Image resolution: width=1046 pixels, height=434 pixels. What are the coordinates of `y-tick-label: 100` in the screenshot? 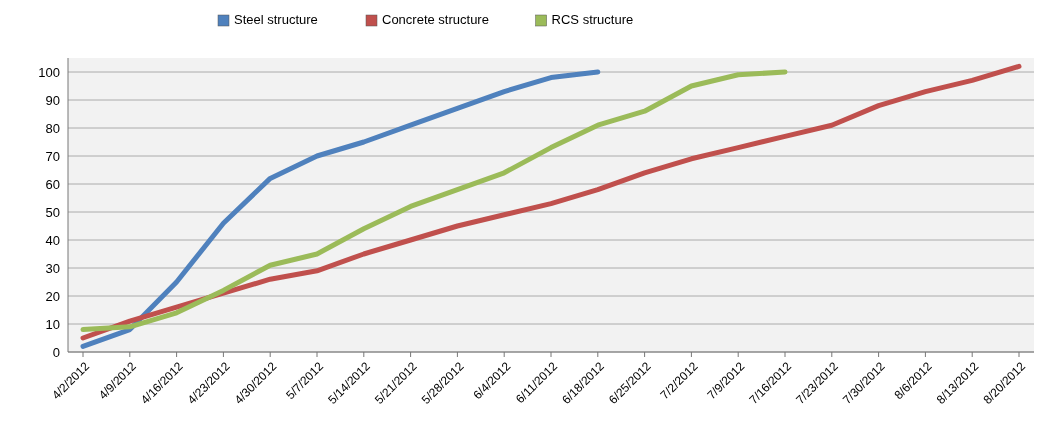 It's located at (49, 72).